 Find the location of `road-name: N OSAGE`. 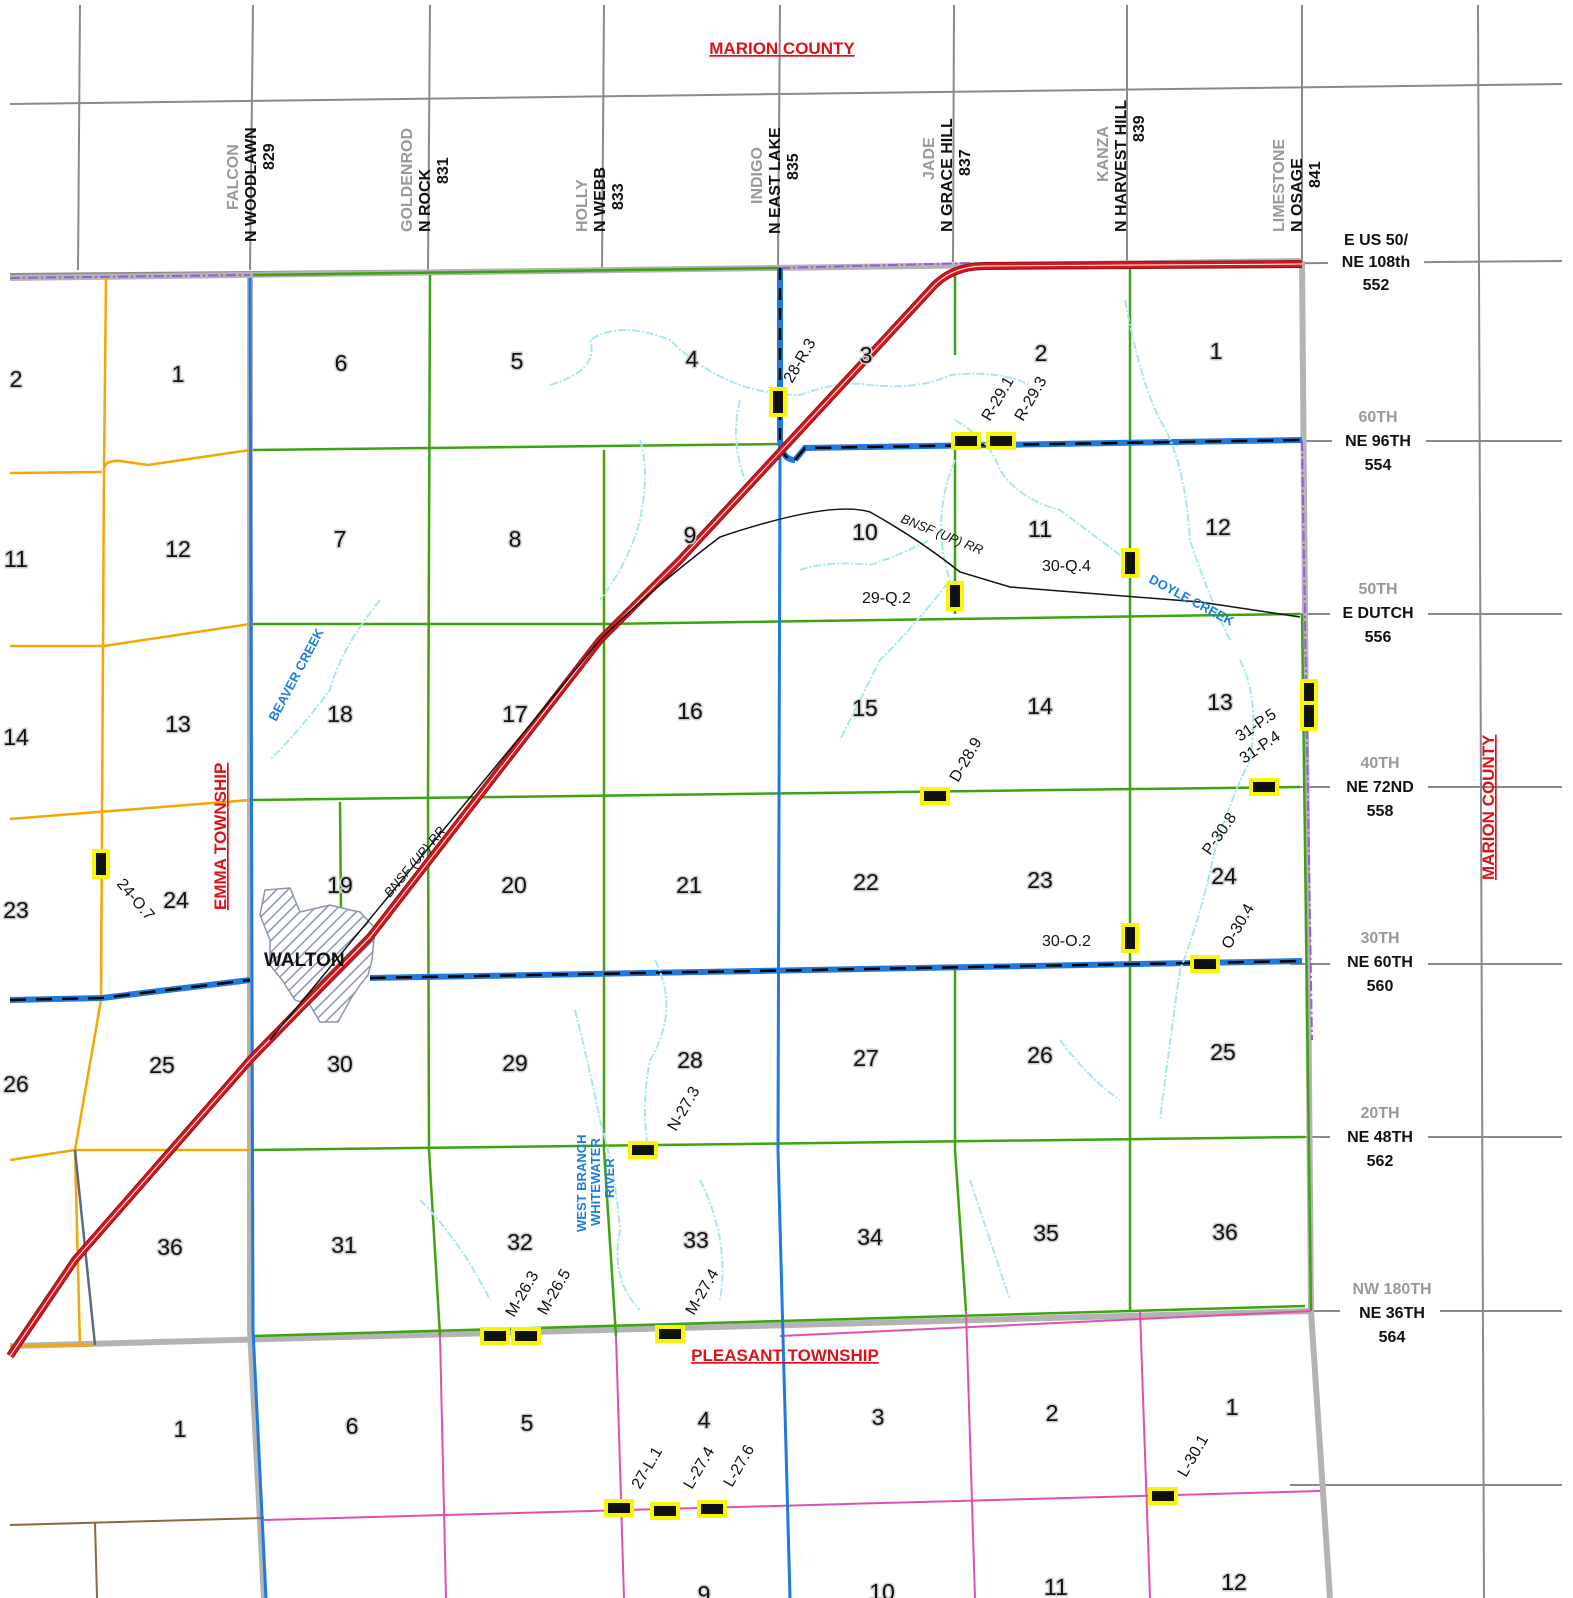

road-name: N OSAGE is located at coordinates (1297, 195).